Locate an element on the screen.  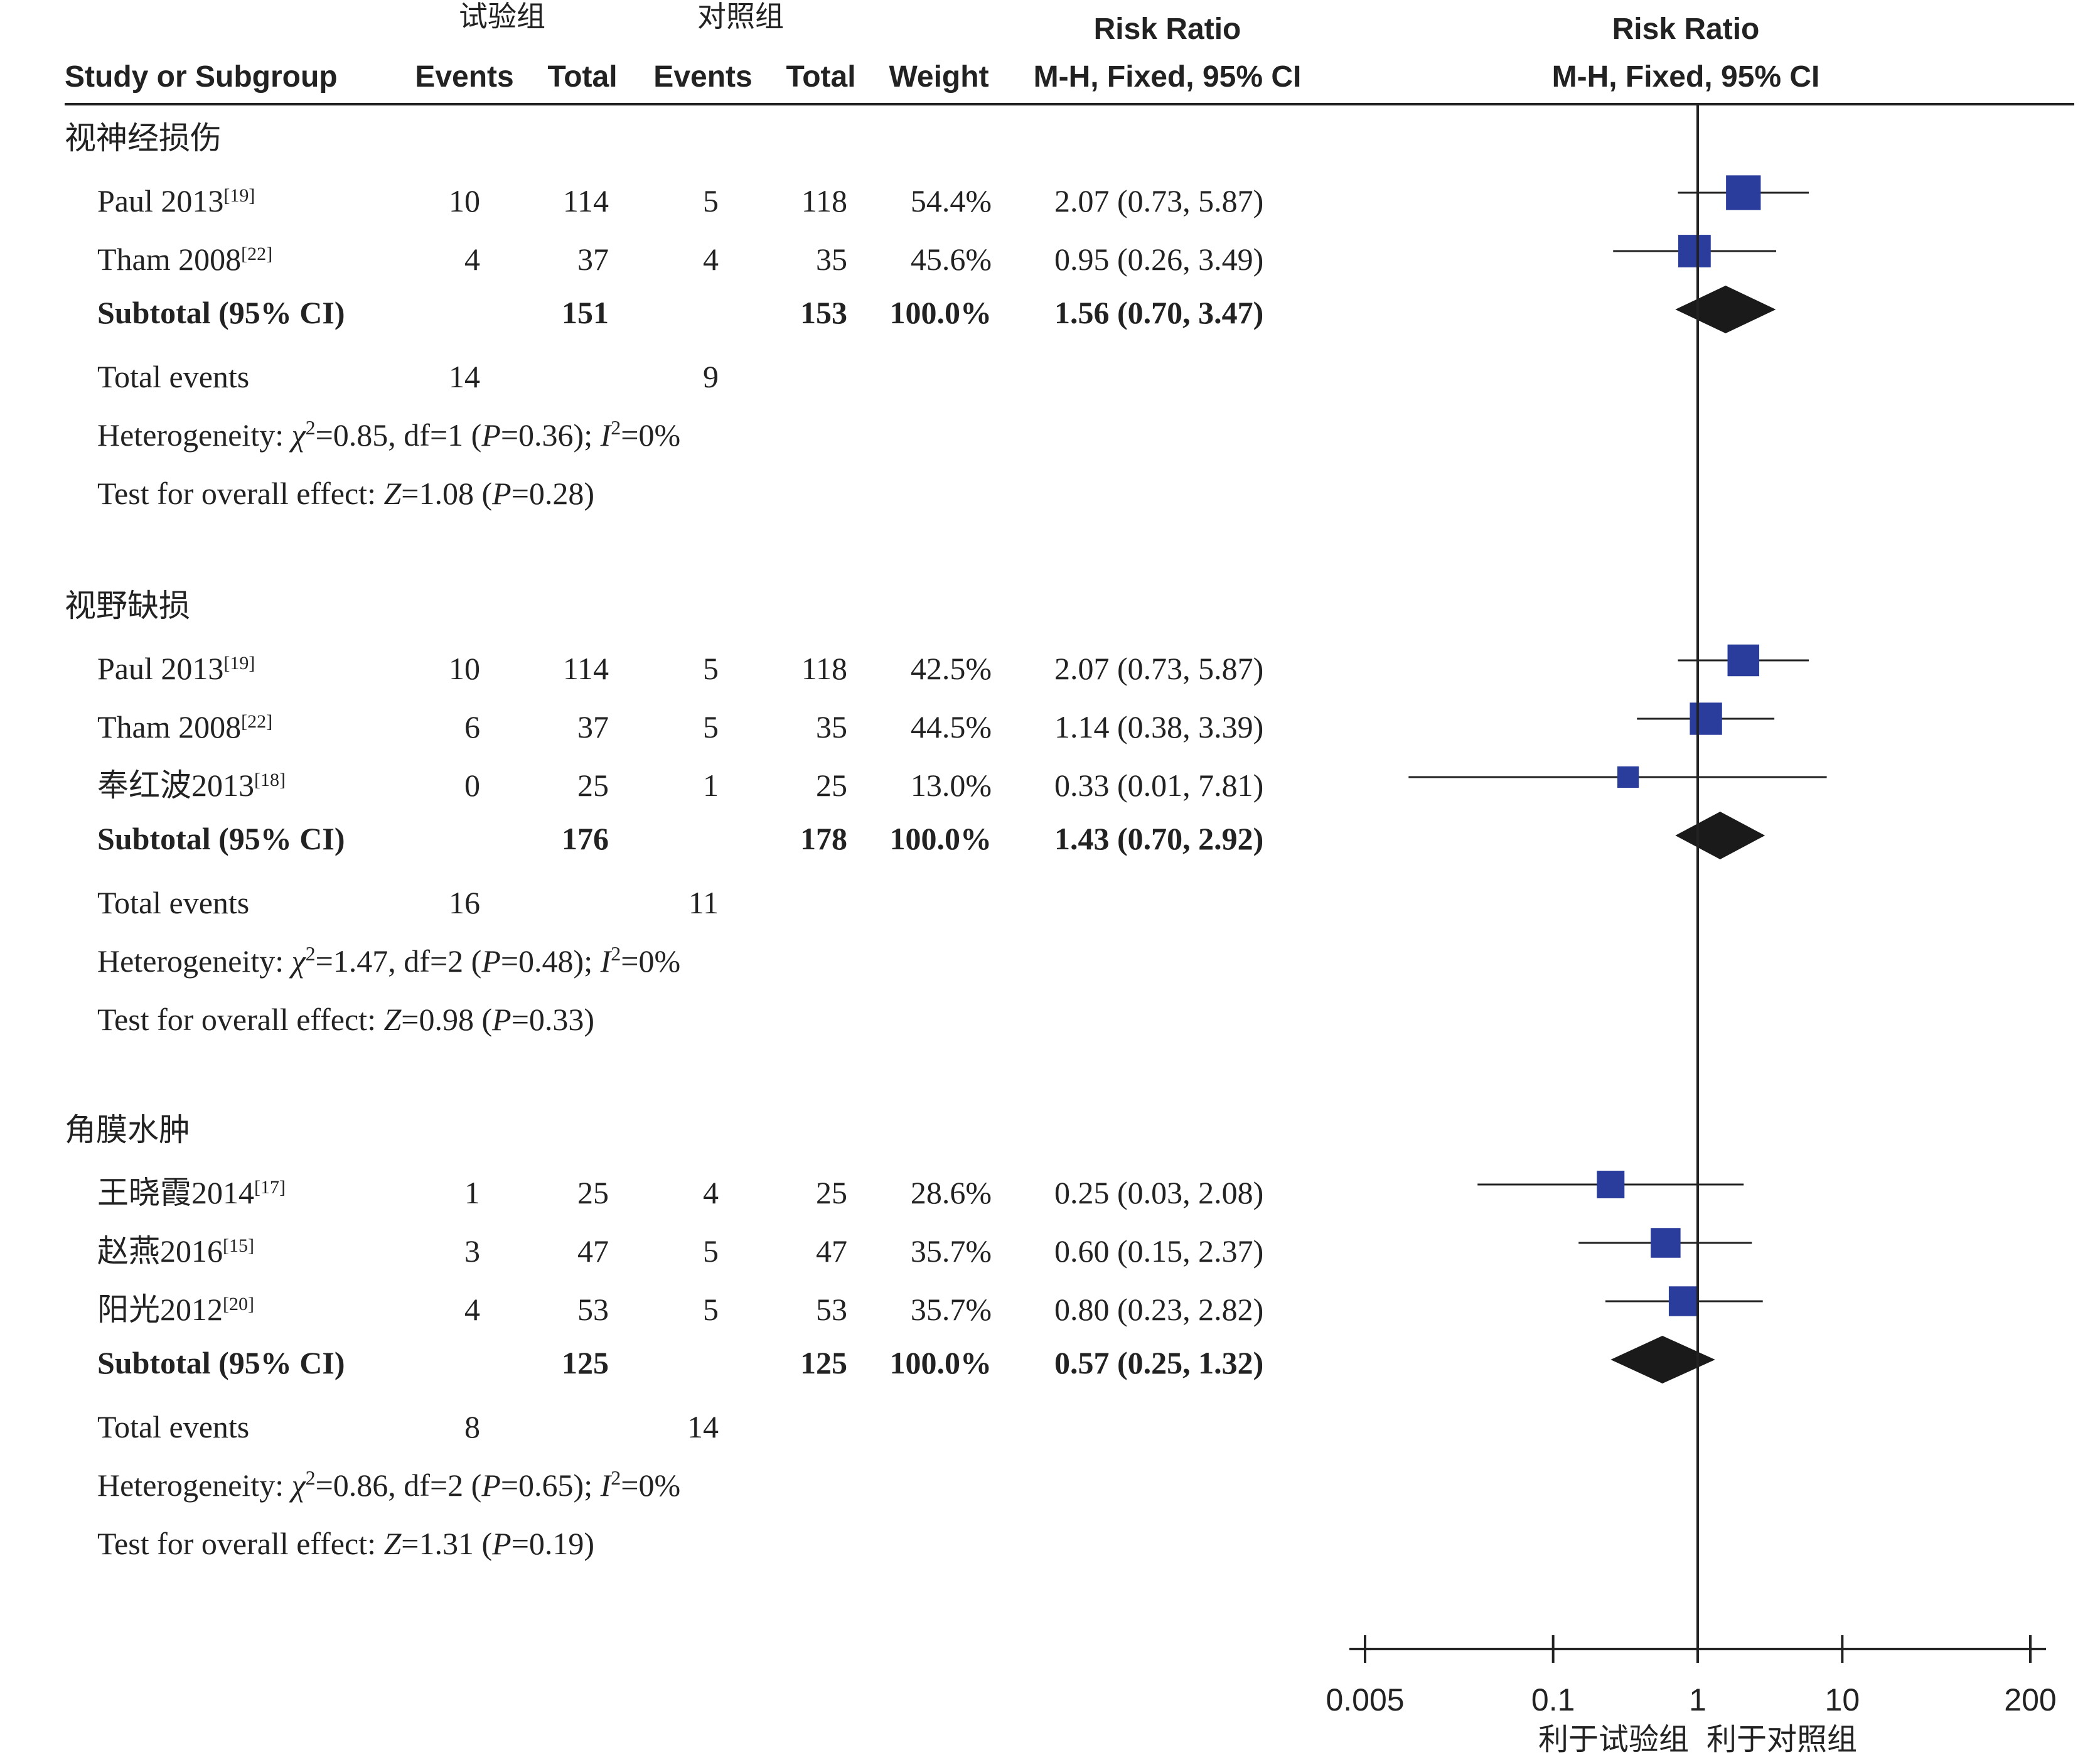
x-tick-label: 10 is located at coordinates (1842, 1700).